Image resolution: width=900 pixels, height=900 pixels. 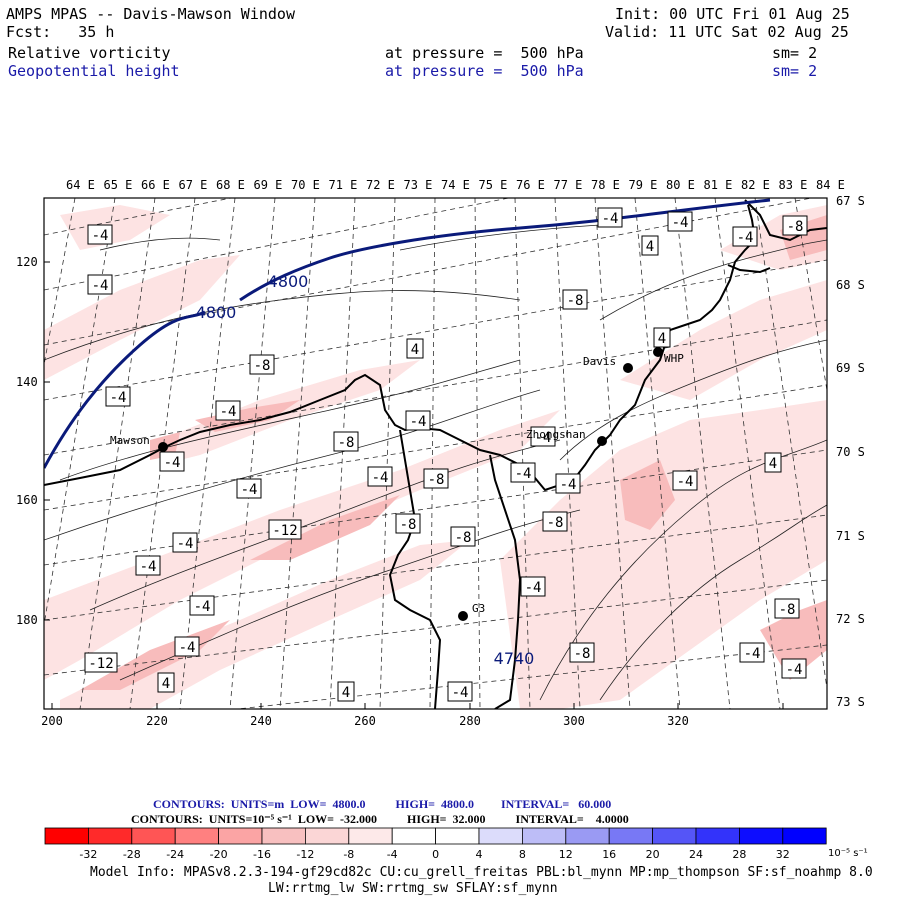 What do you see at coordinates (850, 285) in the screenshot?
I see `latitude-label: 68 S` at bounding box center [850, 285].